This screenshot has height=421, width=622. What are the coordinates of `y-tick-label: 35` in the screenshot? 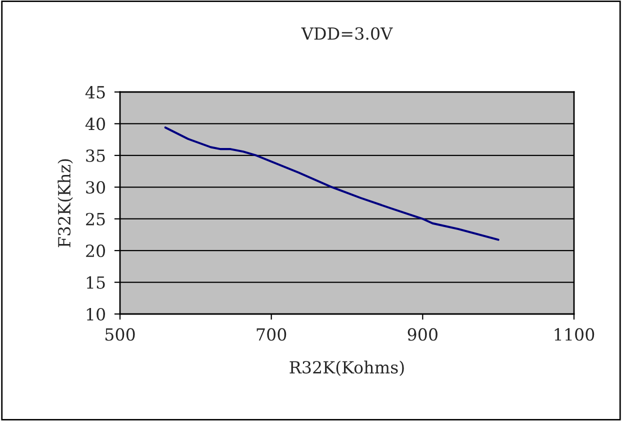 It's located at (95, 155).